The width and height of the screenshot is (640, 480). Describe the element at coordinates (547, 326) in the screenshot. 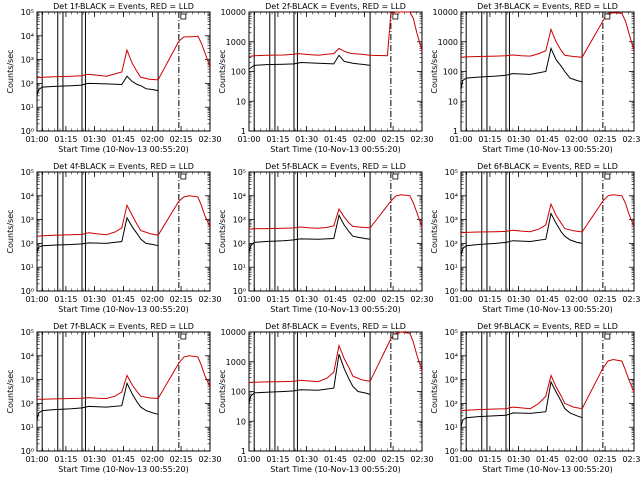

I see `panel-title: Det 9f-BLACK = Events, RED = LLD` at that location.